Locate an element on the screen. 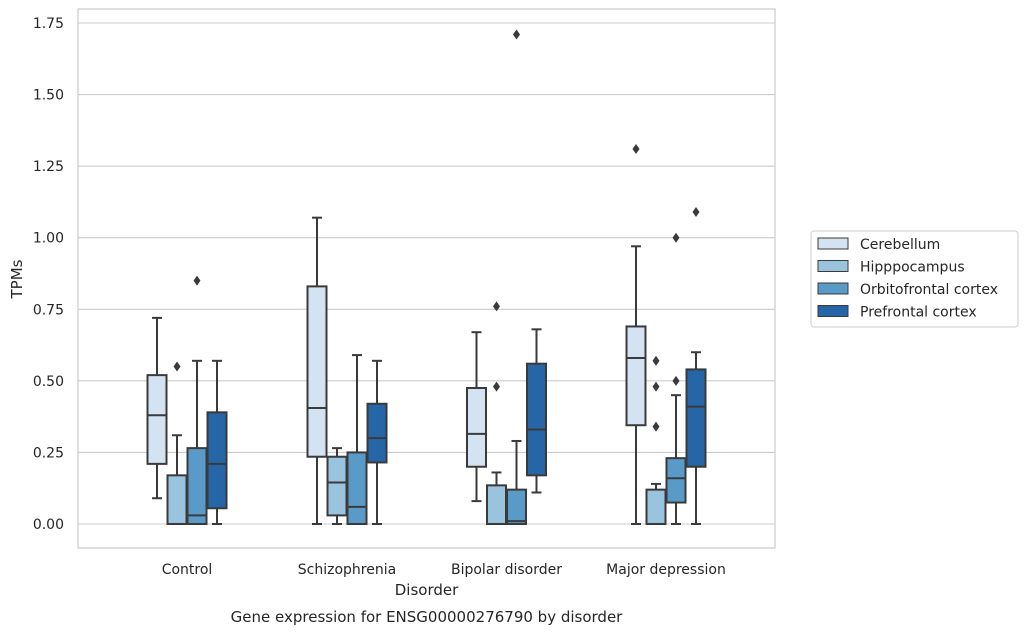 The image size is (1028, 634). legend-frame is located at coordinates (914, 279).